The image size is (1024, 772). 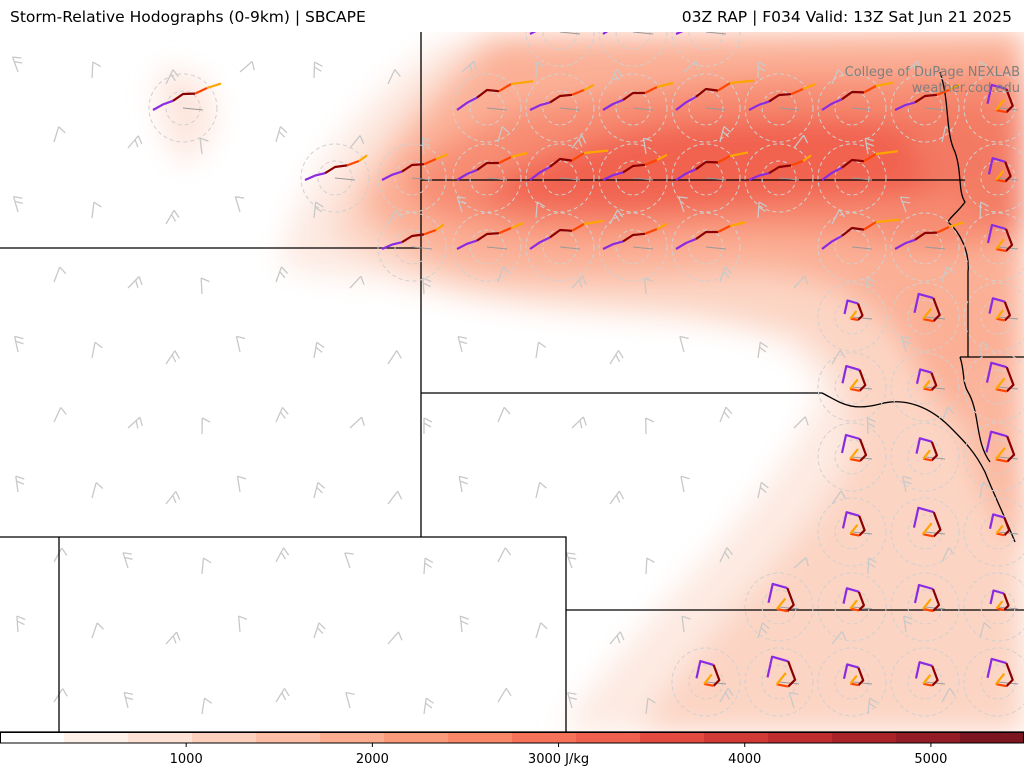 What do you see at coordinates (744, 759) in the screenshot?
I see `colorbar-tick-label-3: 4000` at bounding box center [744, 759].